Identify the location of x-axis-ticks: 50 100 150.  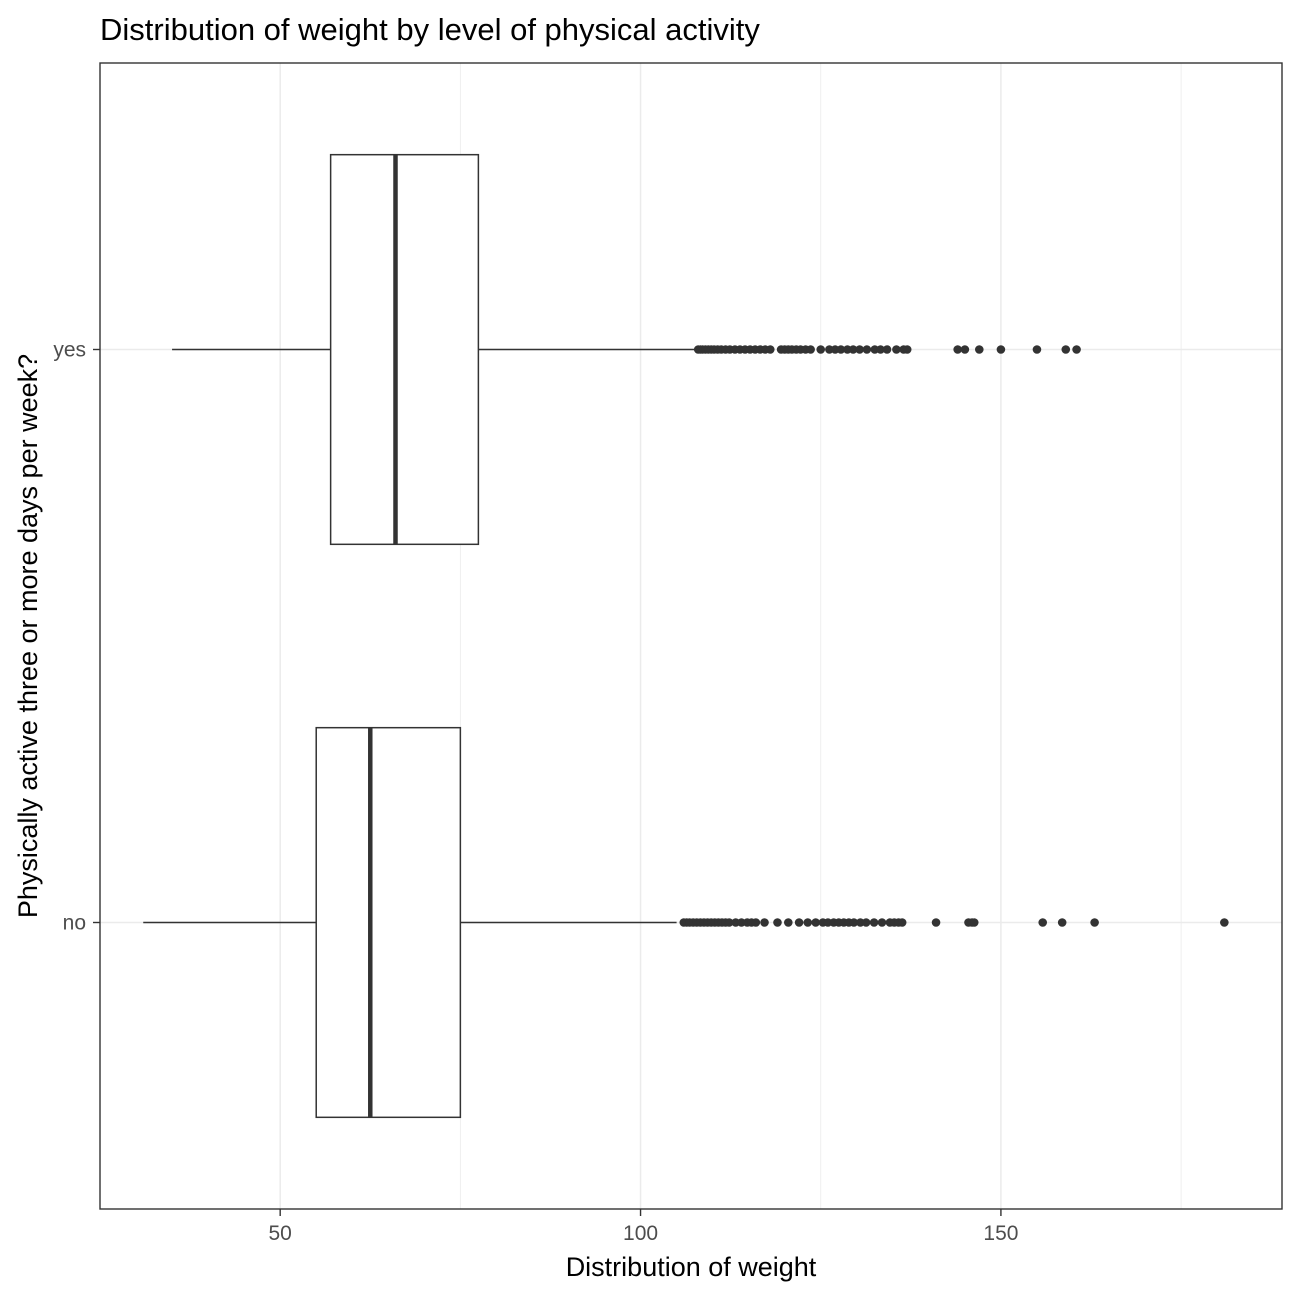
(643, 1227).